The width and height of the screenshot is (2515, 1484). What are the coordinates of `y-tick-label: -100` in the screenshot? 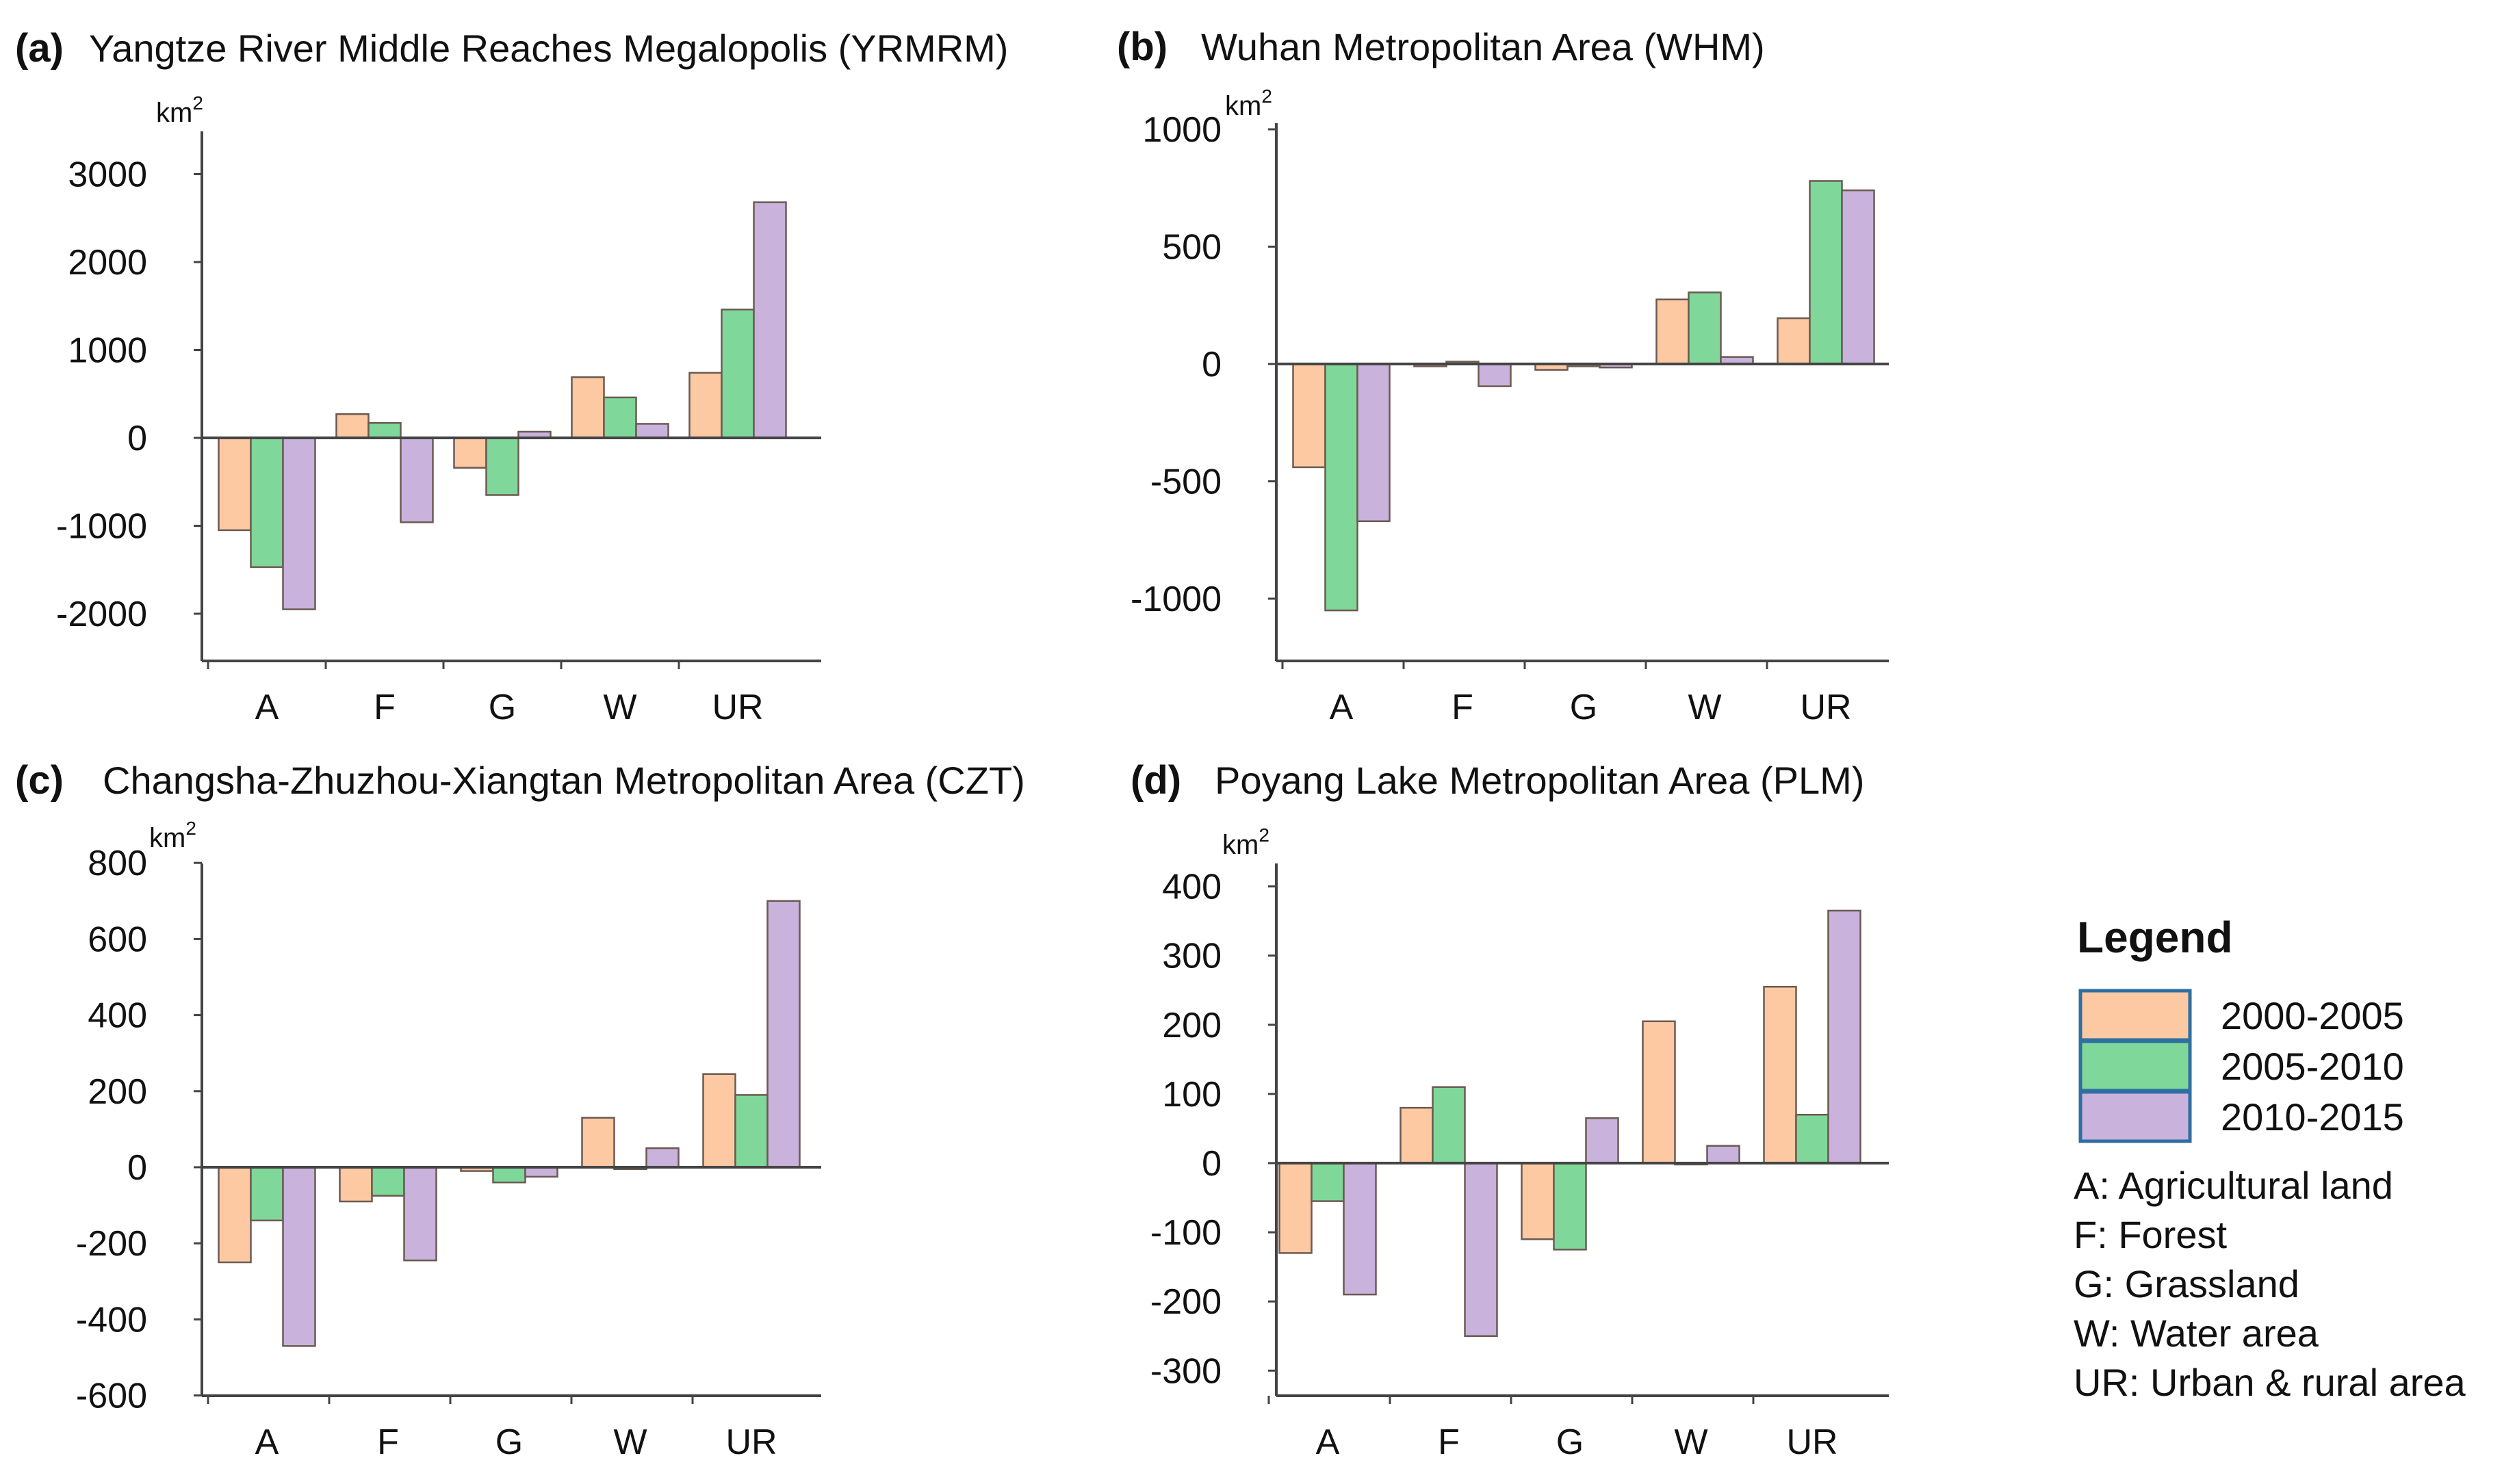 It's located at (1186, 1233).